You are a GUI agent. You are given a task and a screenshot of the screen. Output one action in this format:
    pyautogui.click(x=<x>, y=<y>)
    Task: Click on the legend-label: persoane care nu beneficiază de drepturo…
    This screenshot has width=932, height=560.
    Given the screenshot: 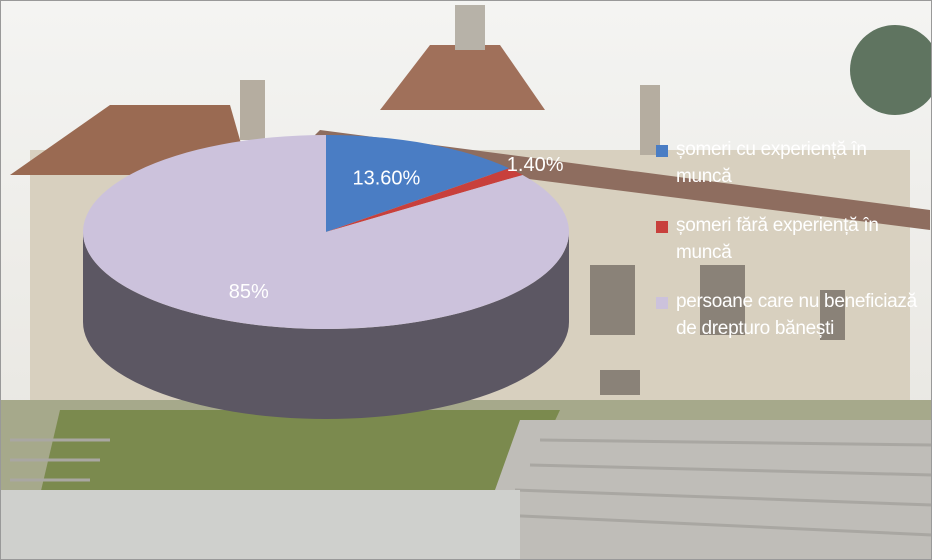 What is the action you would take?
    pyautogui.click(x=796, y=315)
    